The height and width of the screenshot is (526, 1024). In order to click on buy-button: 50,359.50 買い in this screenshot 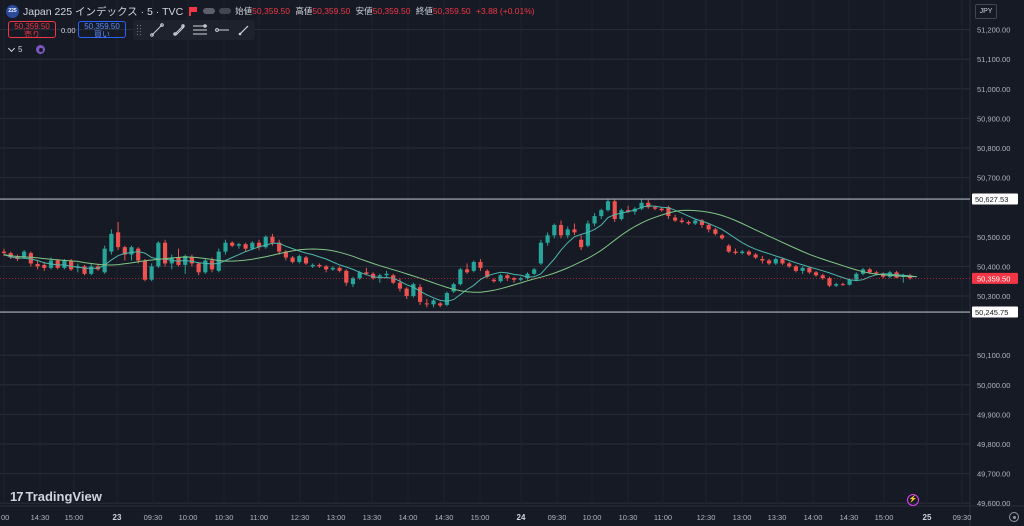, I will do `click(102, 30)`.